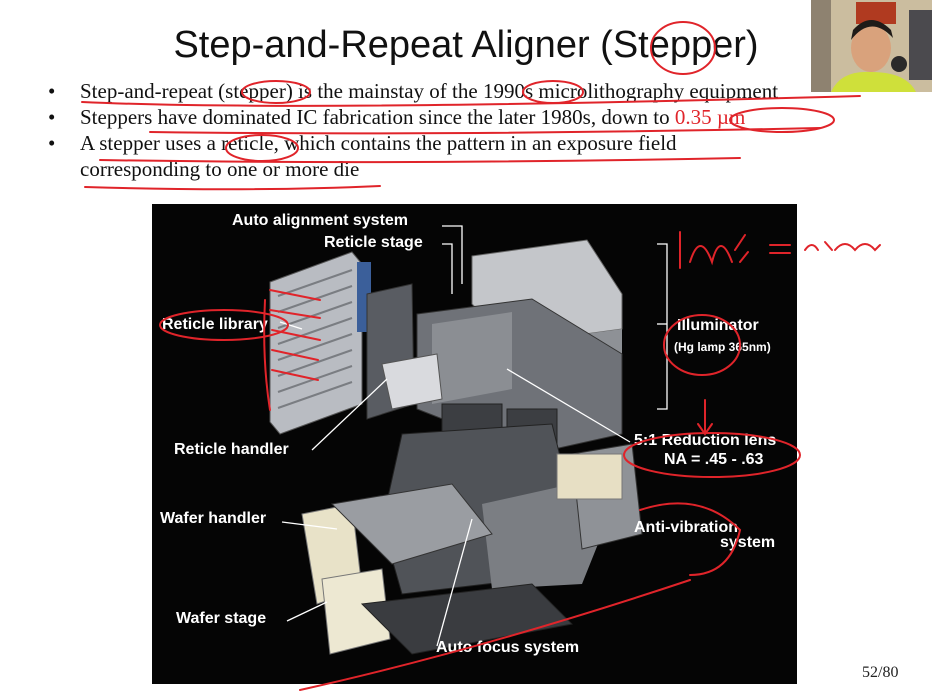 The width and height of the screenshot is (932, 698). Describe the element at coordinates (748, 542) in the screenshot. I see `label-anti-vibration-system: system` at that location.